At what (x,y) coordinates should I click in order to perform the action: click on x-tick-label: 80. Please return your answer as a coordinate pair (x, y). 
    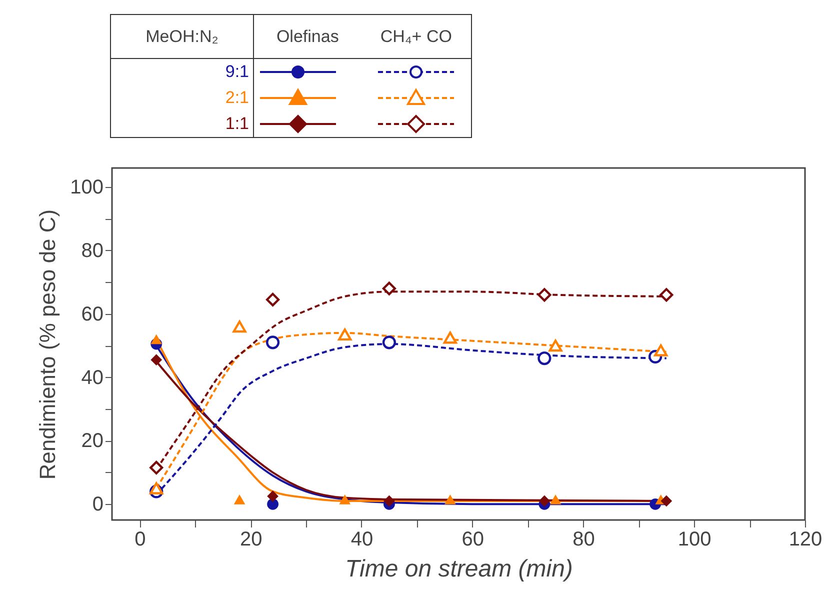
    Looking at the image, I should click on (583, 539).